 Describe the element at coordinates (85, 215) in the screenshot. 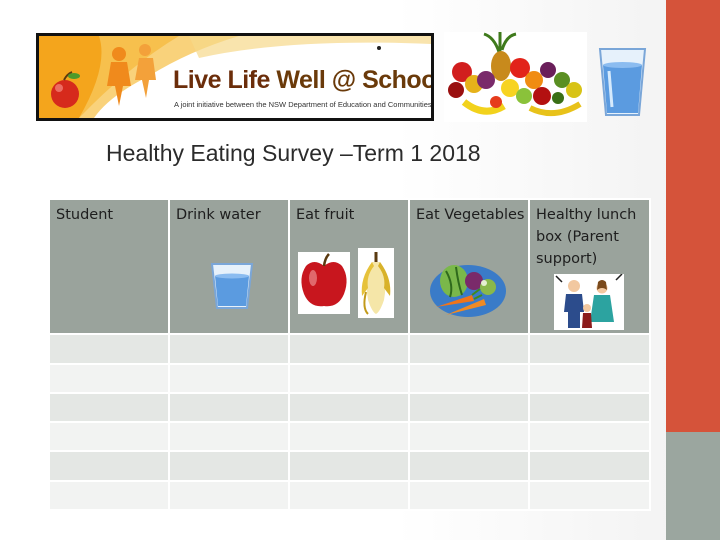

I see `header-label: Student` at that location.